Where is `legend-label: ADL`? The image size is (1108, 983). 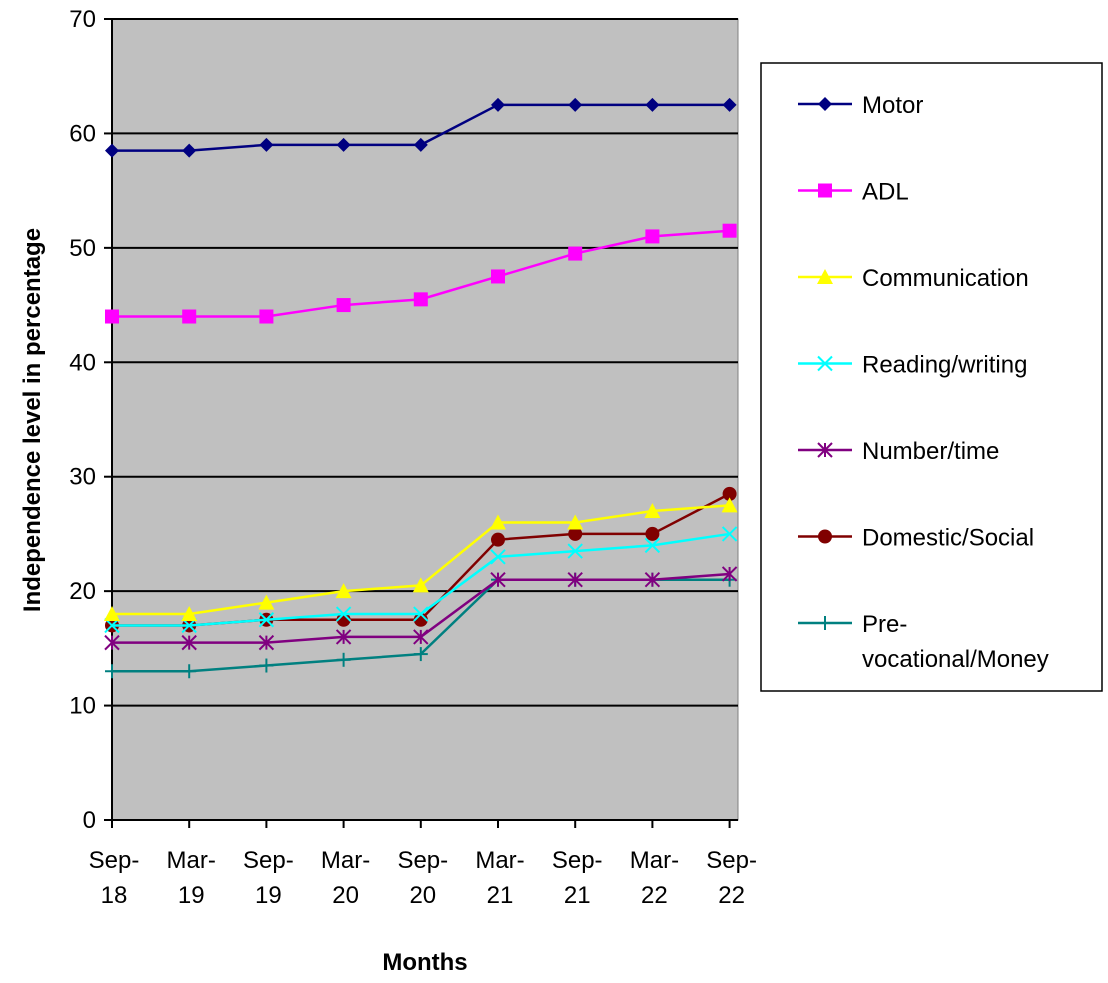 legend-label: ADL is located at coordinates (885, 192).